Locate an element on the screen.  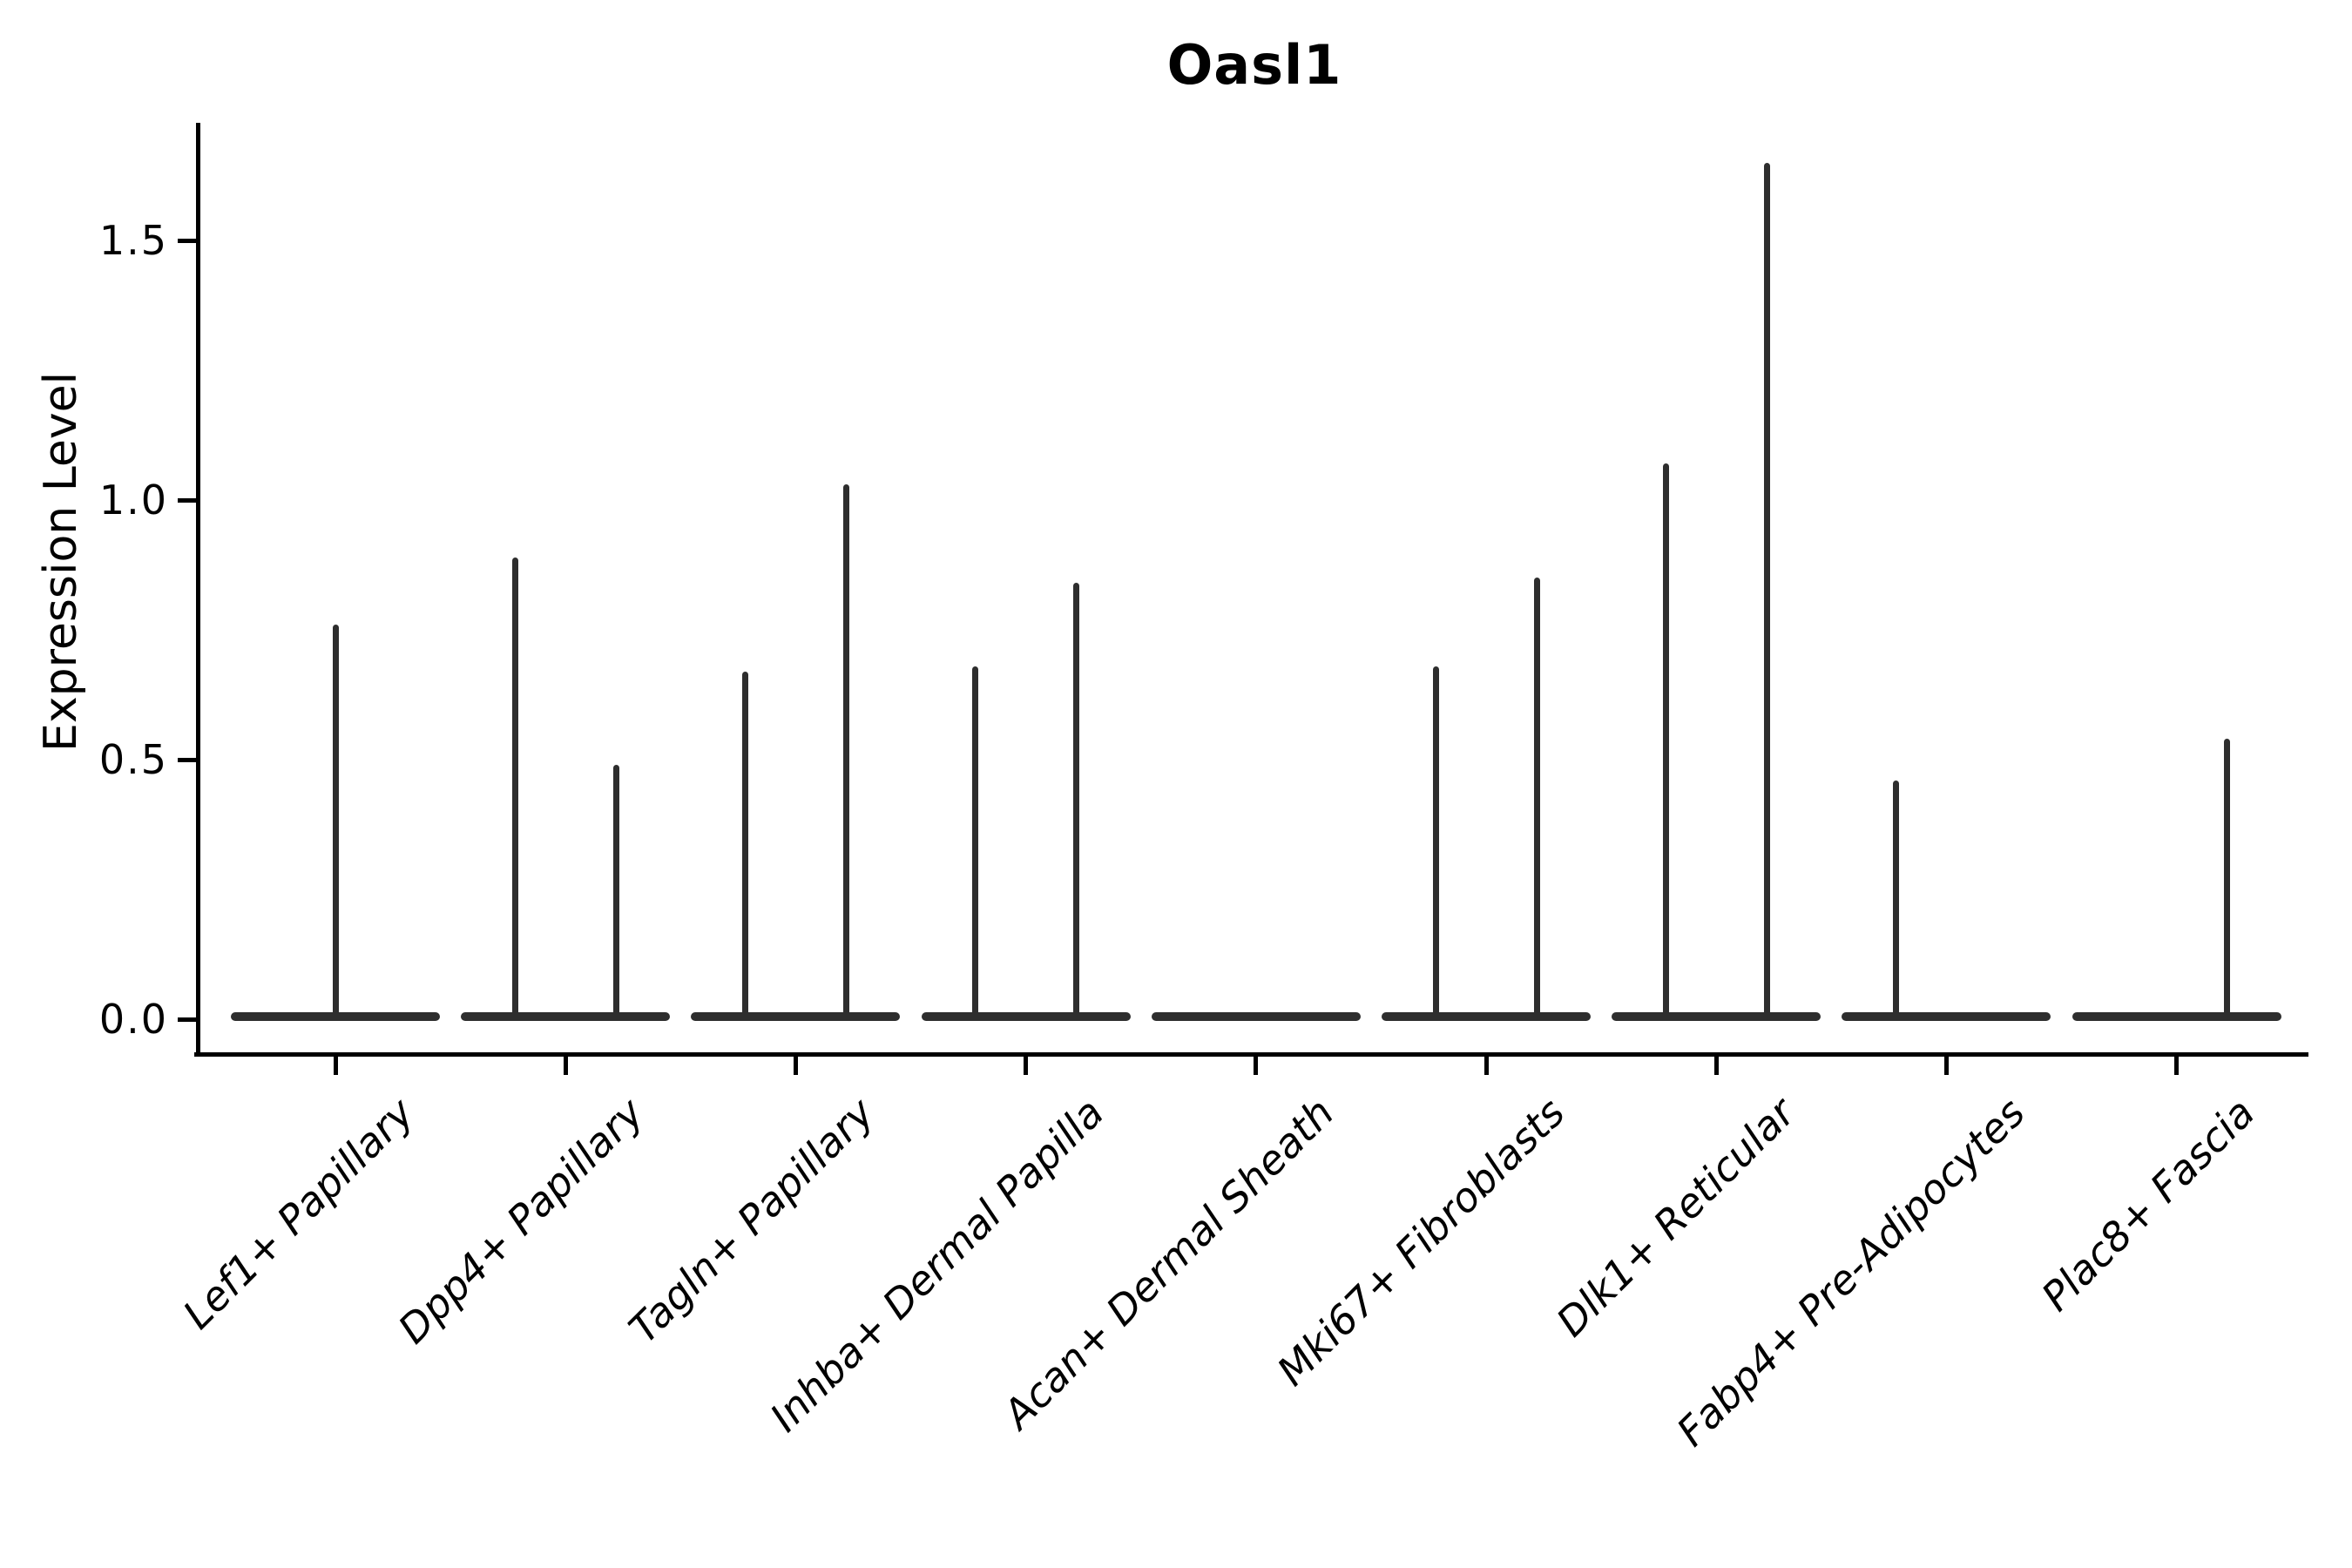
x-tick-label: Plac8+ Fascia is located at coordinates (2148, 1205).